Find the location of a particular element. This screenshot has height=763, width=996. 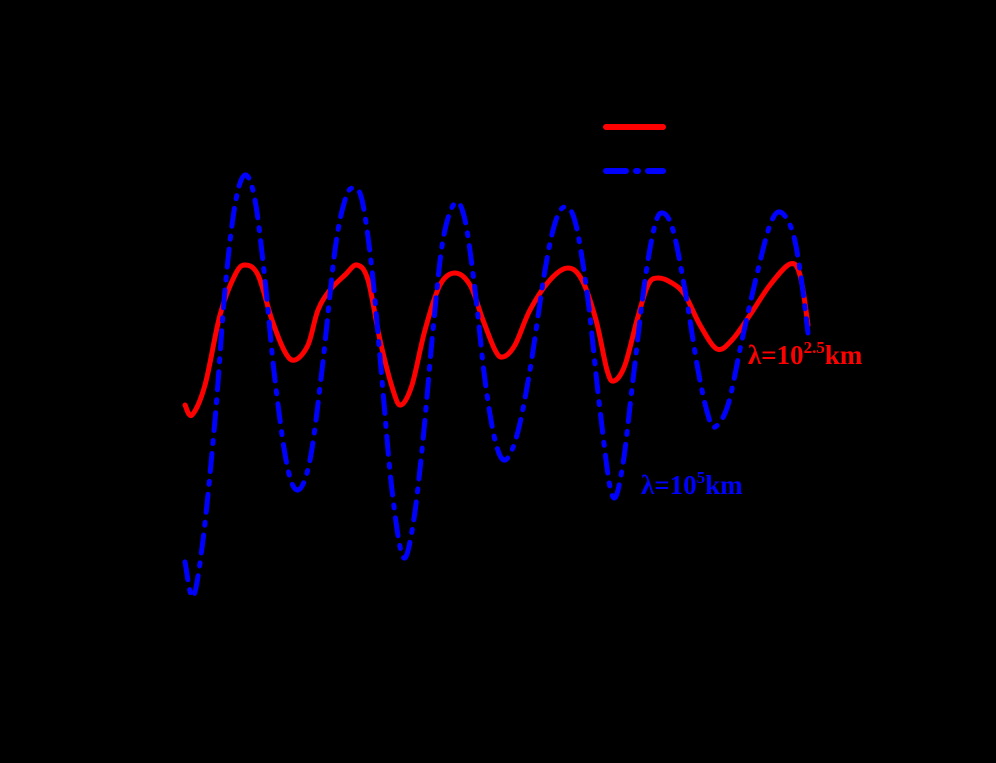

blue-label-unit: km is located at coordinates (724, 485).